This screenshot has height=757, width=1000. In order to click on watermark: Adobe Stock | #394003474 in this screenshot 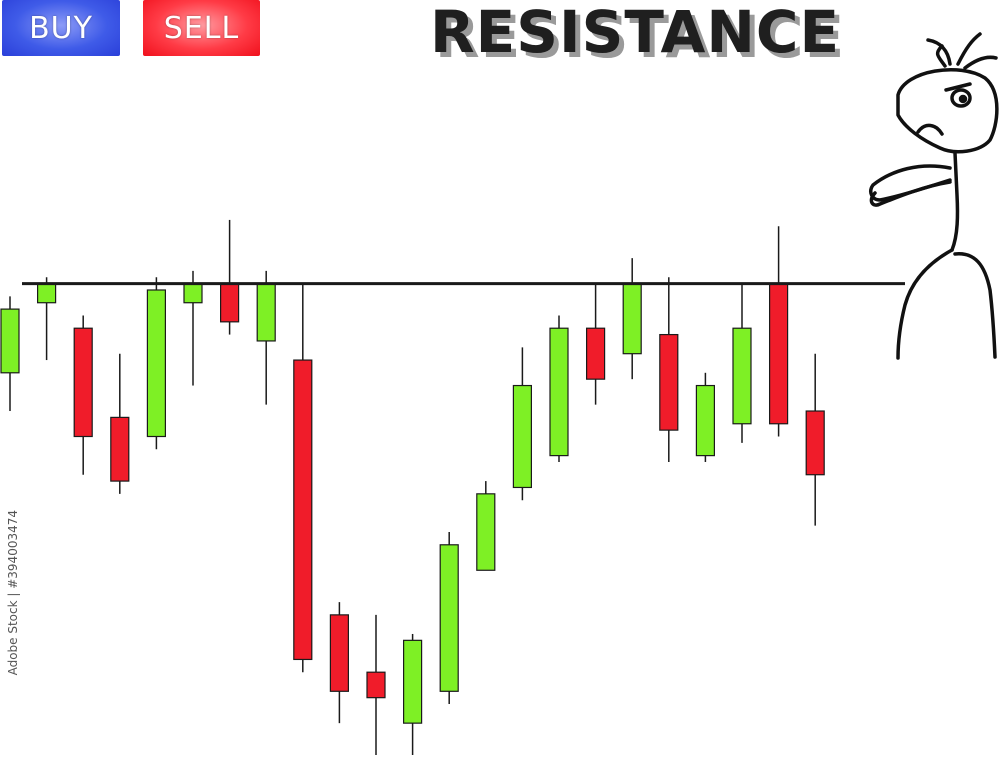, I will do `click(13, 593)`.